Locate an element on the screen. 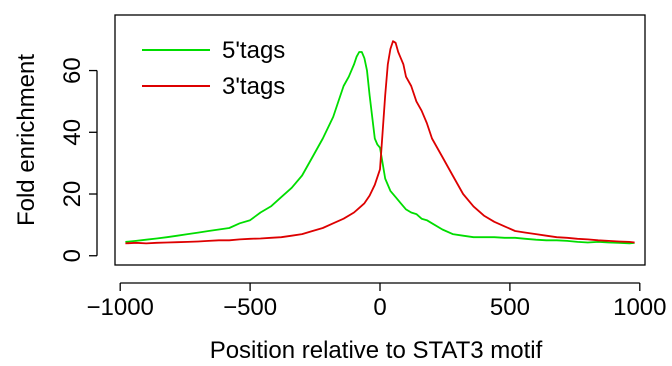 The height and width of the screenshot is (366, 672). y-axis-title: Fold enrichment is located at coordinates (26, 140).